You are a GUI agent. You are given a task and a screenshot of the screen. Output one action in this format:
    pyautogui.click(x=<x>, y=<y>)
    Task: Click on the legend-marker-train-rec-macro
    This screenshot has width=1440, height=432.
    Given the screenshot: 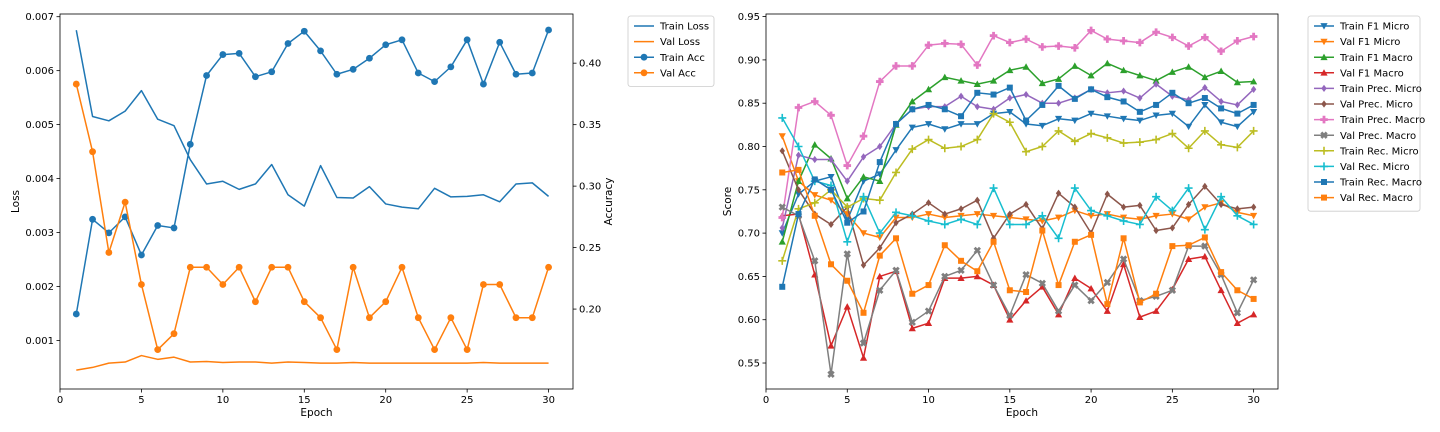 What is the action you would take?
    pyautogui.click(x=1324, y=182)
    